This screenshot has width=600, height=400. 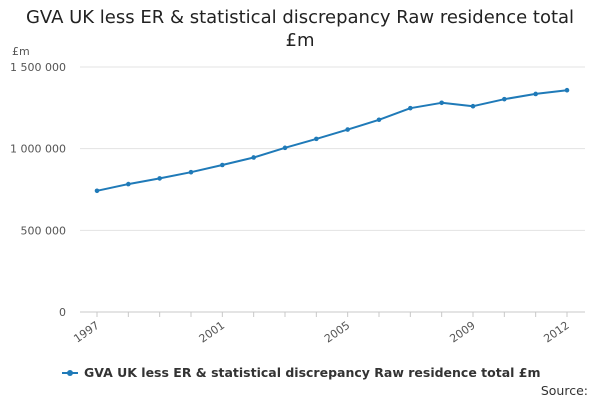 I want to click on x-tick-label: 1997, so click(x=86, y=332).